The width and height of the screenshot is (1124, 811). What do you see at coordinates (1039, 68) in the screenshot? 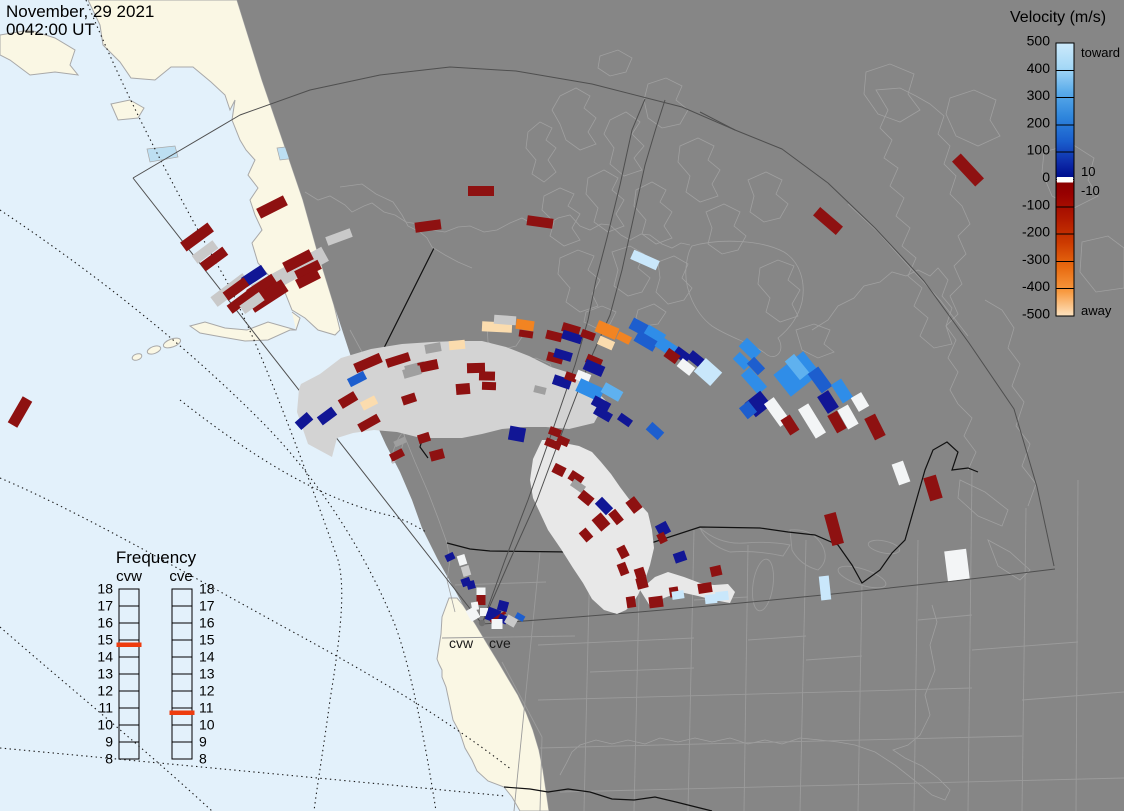
I see `svg-text: 400` at bounding box center [1039, 68].